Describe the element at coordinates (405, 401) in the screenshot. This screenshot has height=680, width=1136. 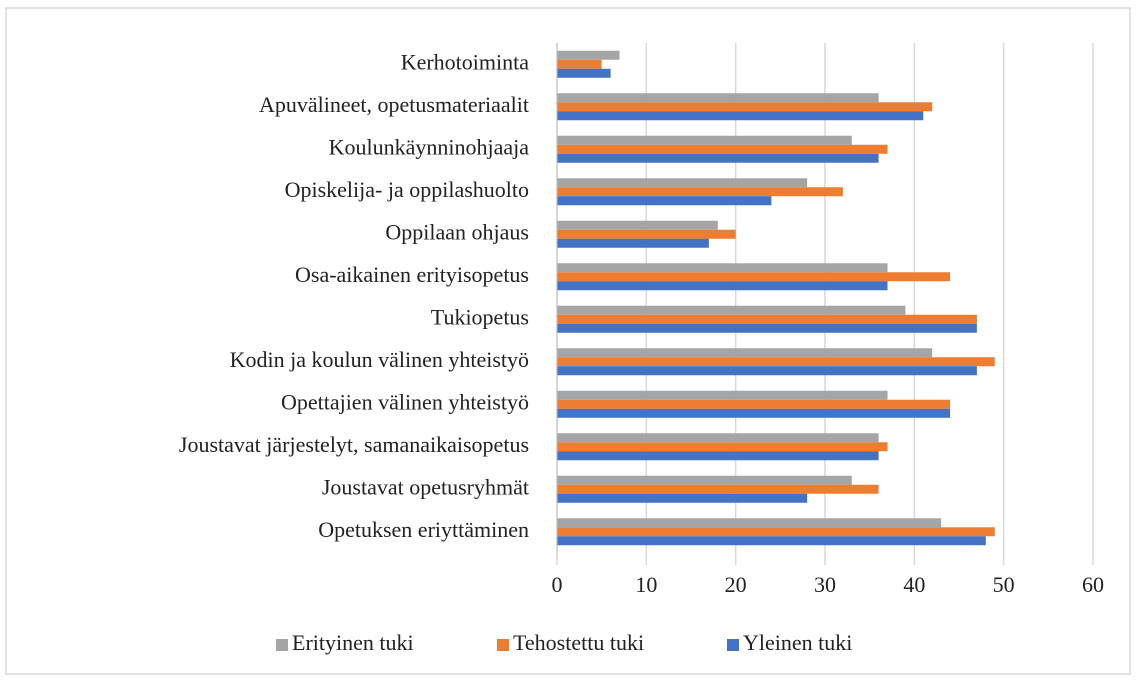
I see `y-tick-label: Opettajien välinen yhteistyö` at that location.